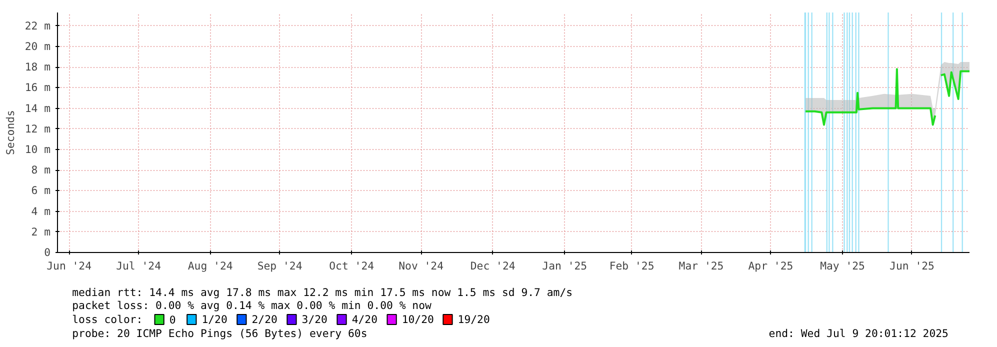 This screenshot has height=347, width=997. Describe the element at coordinates (631, 266) in the screenshot. I see `x-tick-label: Feb '25` at that location.